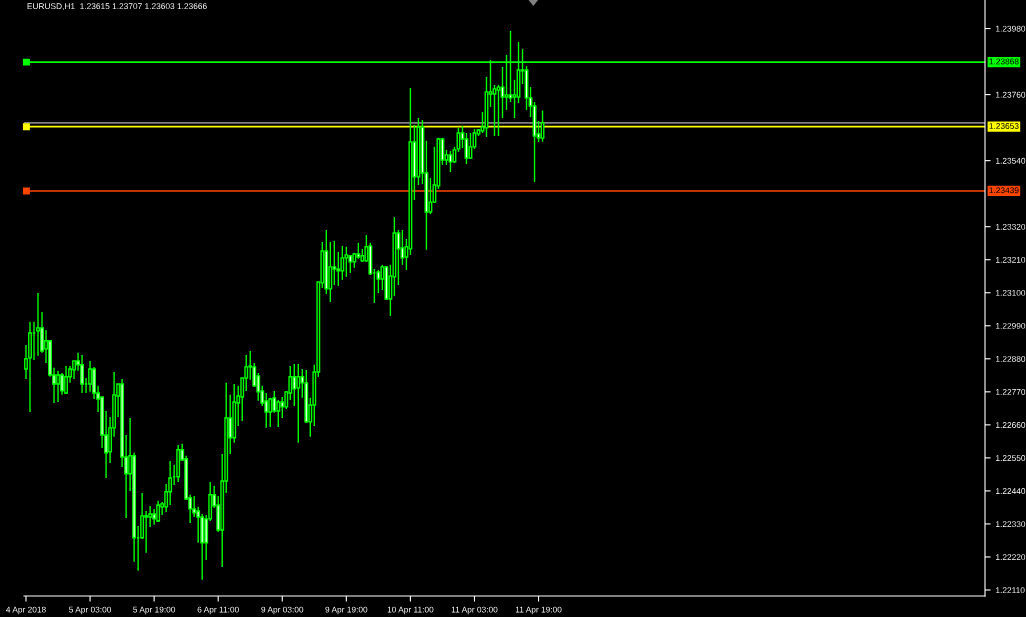 This screenshot has height=617, width=1026. Describe the element at coordinates (346, 610) in the screenshot. I see `x-tick-label: 9 Apr 19:00` at that location.